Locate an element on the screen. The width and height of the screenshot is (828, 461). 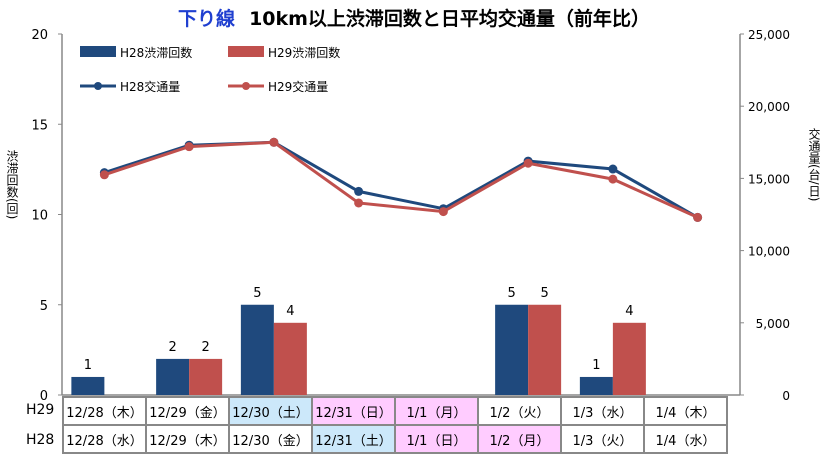
right-tick-label: 0 is located at coordinates (786, 396).